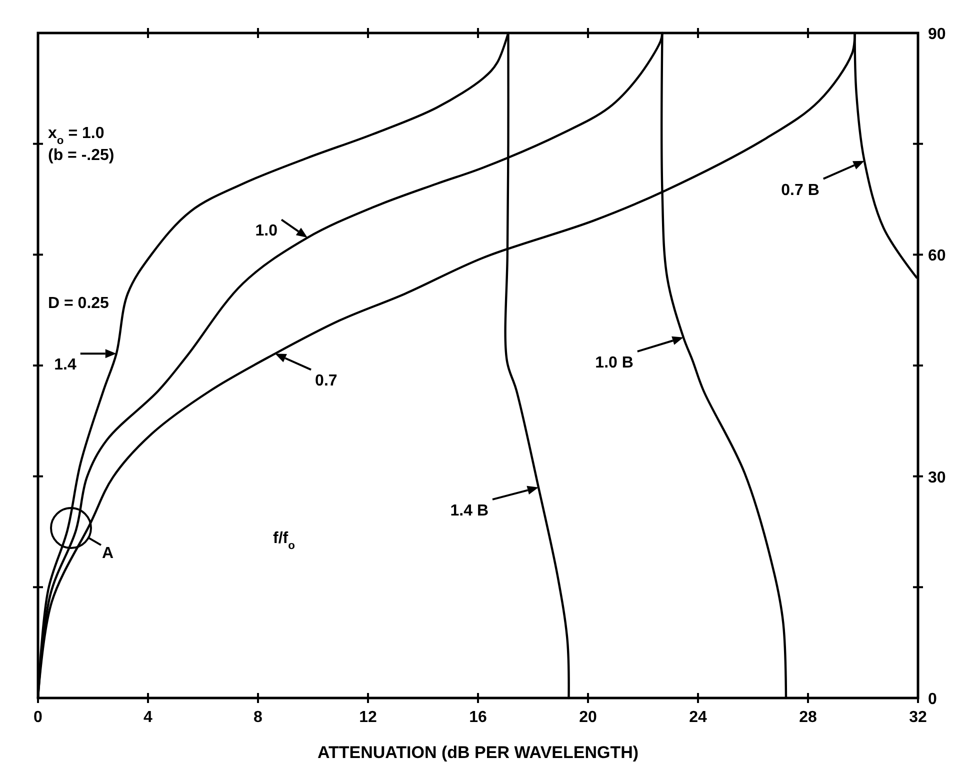 This screenshot has height=775, width=966. What do you see at coordinates (266, 231) in the screenshot?
I see `series-label: 1.0` at bounding box center [266, 231].